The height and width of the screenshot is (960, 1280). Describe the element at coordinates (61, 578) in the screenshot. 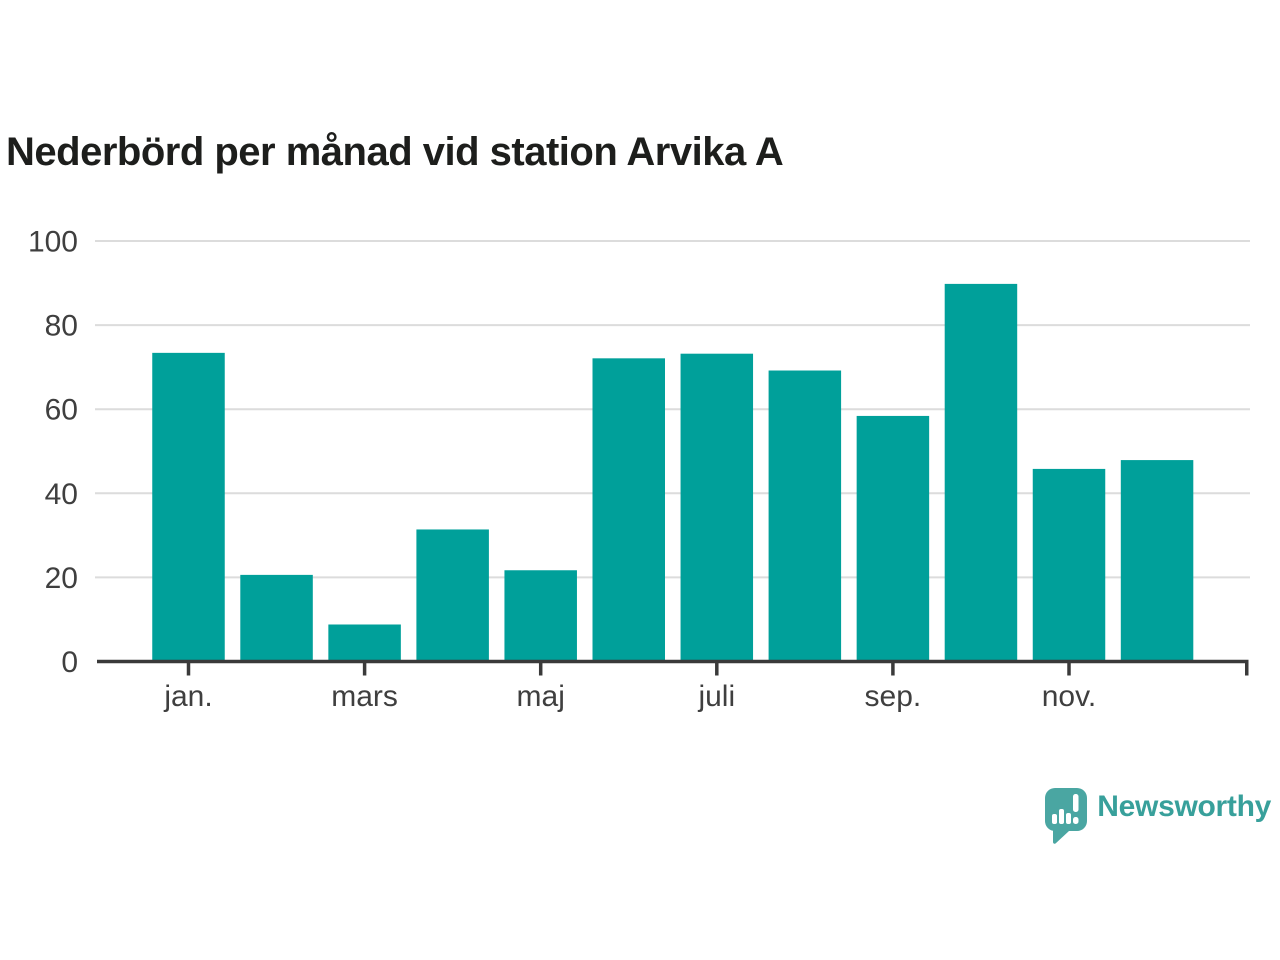

I see `y-tick-label-20: 20` at that location.